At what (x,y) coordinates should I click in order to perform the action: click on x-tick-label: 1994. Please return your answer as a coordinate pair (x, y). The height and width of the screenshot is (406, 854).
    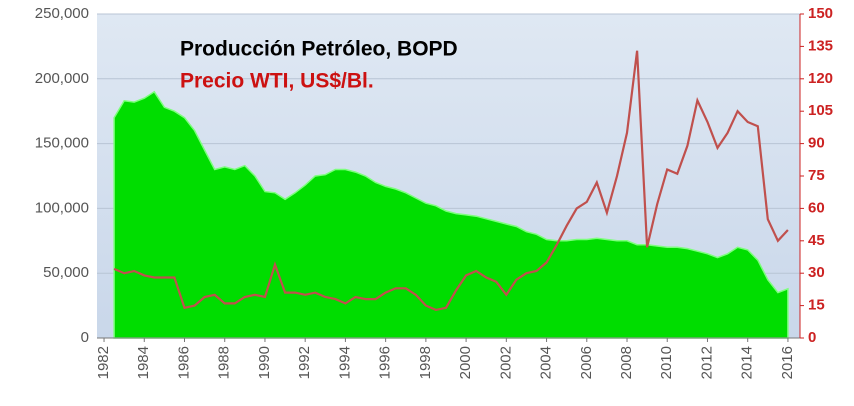
    Looking at the image, I should click on (344, 362).